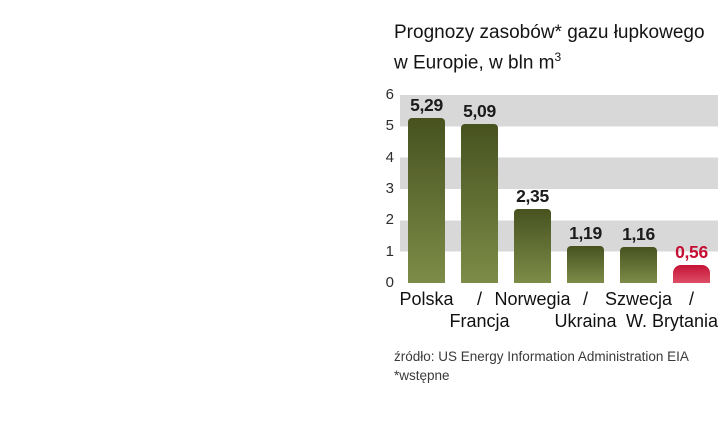 This screenshot has width=720, height=424. I want to click on bar-value-label: 5,29, so click(426, 105).